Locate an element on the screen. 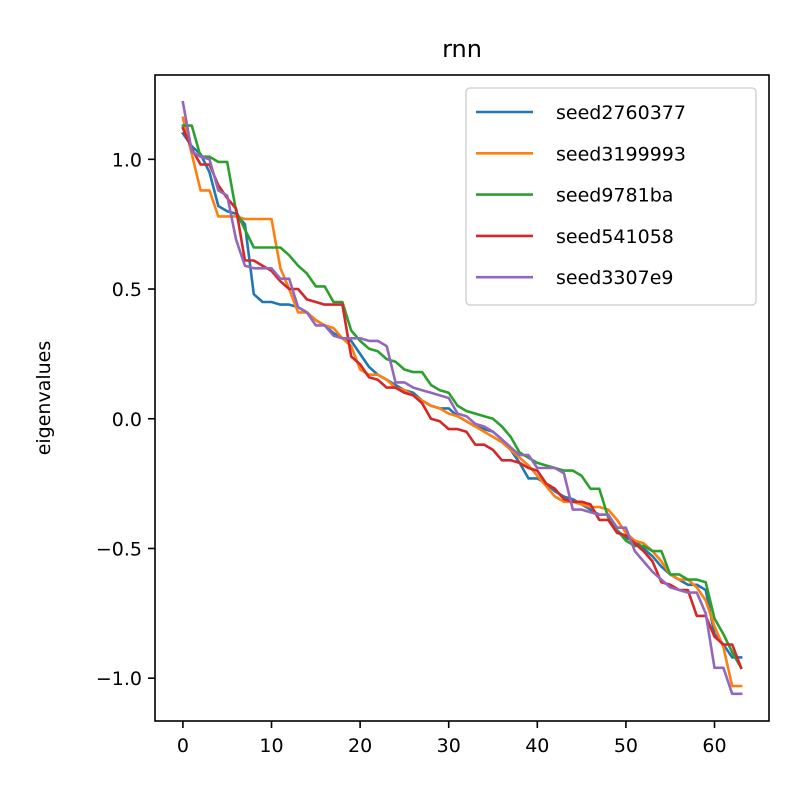  legend-label: seed3307e9 is located at coordinates (614, 278).